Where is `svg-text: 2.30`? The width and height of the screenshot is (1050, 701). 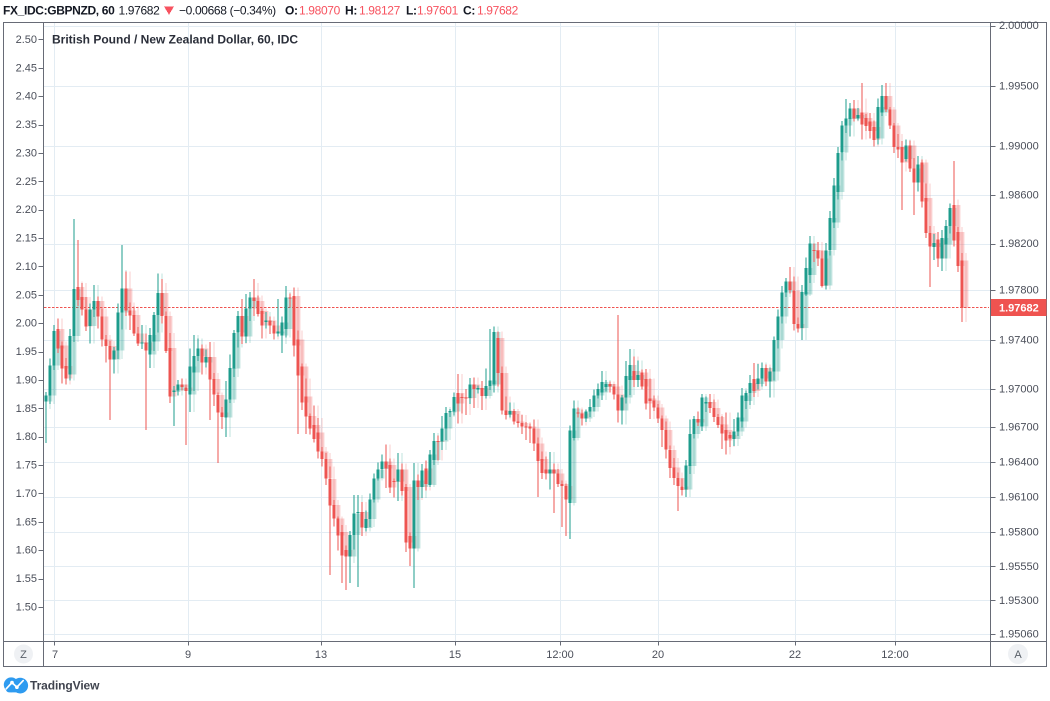 svg-text: 2.30 is located at coordinates (26, 153).